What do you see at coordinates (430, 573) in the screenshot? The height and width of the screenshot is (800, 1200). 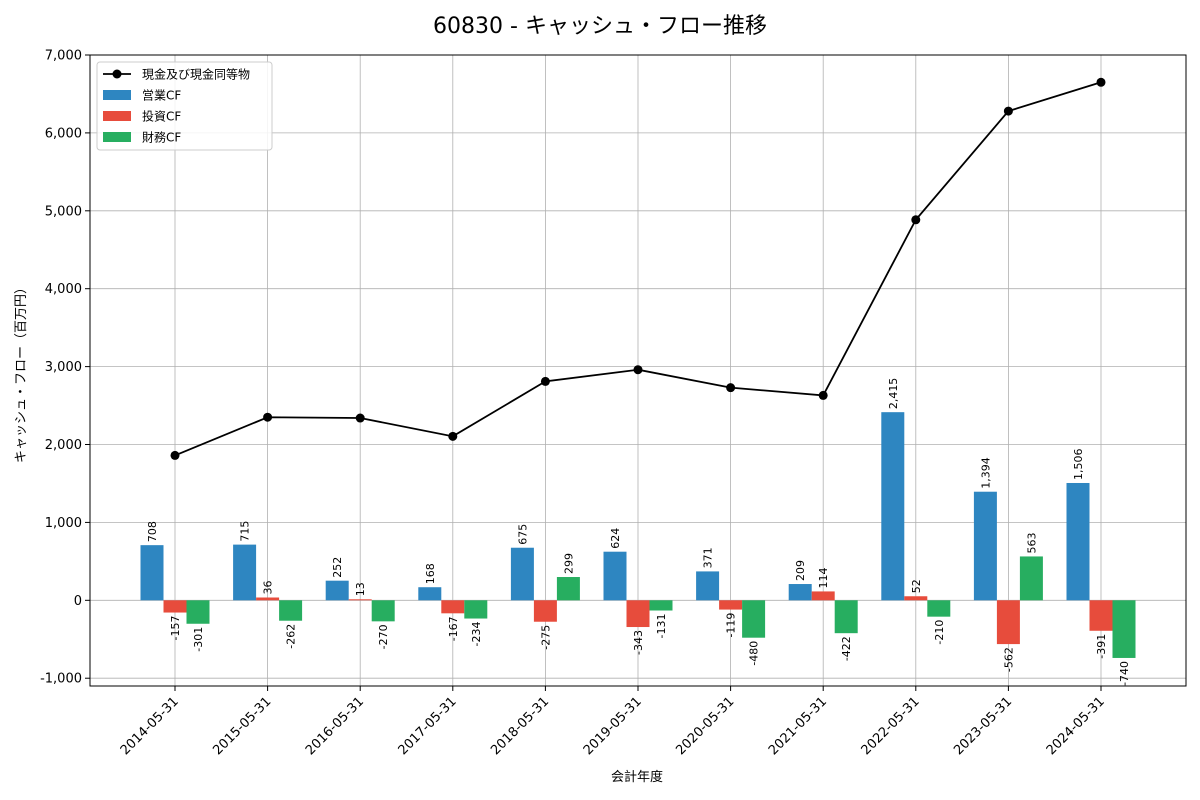 I see `data-label: 168` at bounding box center [430, 573].